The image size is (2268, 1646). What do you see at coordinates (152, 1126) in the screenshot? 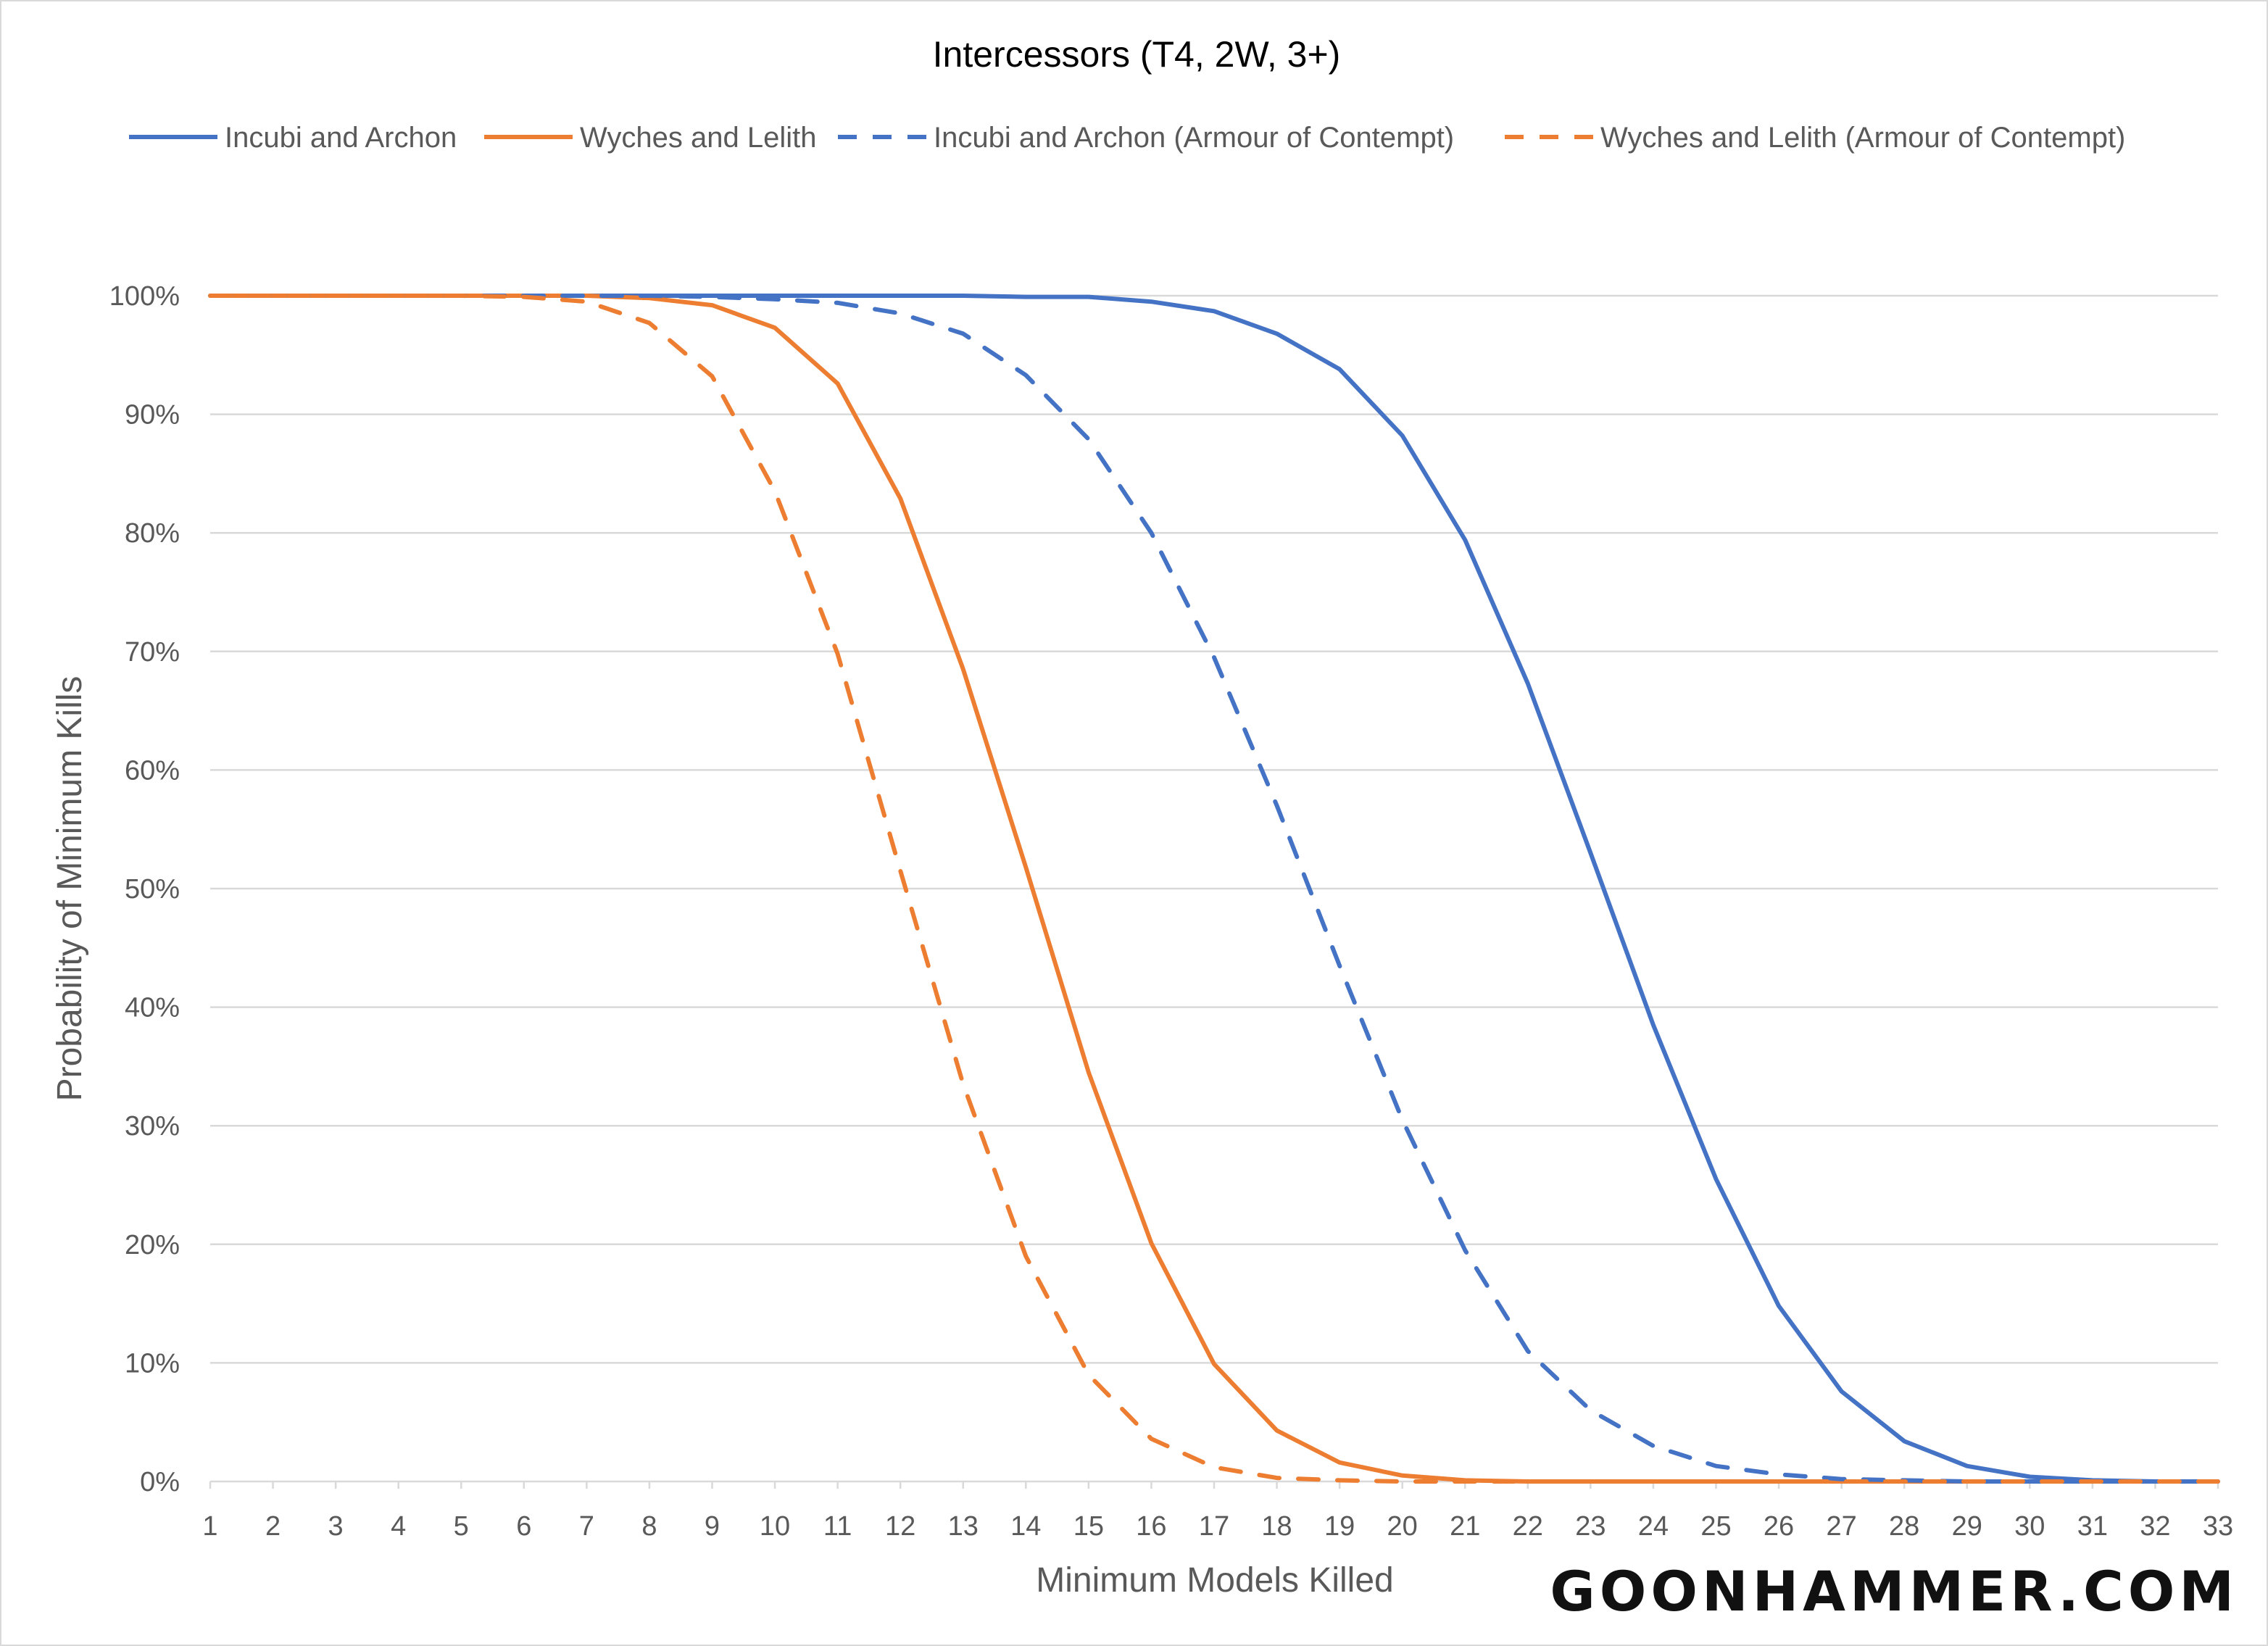
I see `y-tick-label: 30%` at bounding box center [152, 1126].